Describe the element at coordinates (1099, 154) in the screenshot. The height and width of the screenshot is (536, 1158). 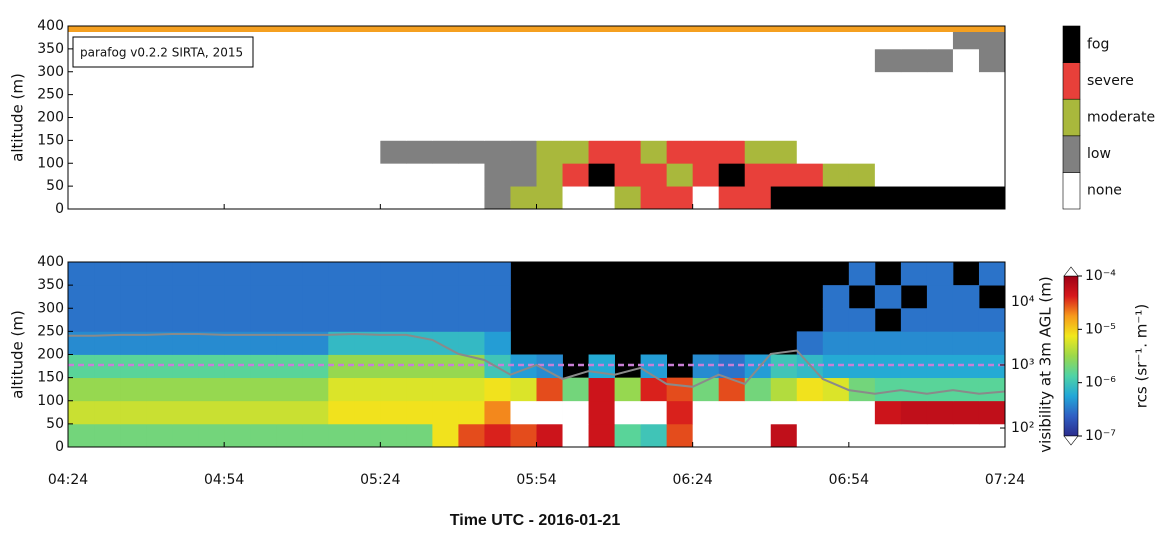
I see `colorbar-label: low` at that location.